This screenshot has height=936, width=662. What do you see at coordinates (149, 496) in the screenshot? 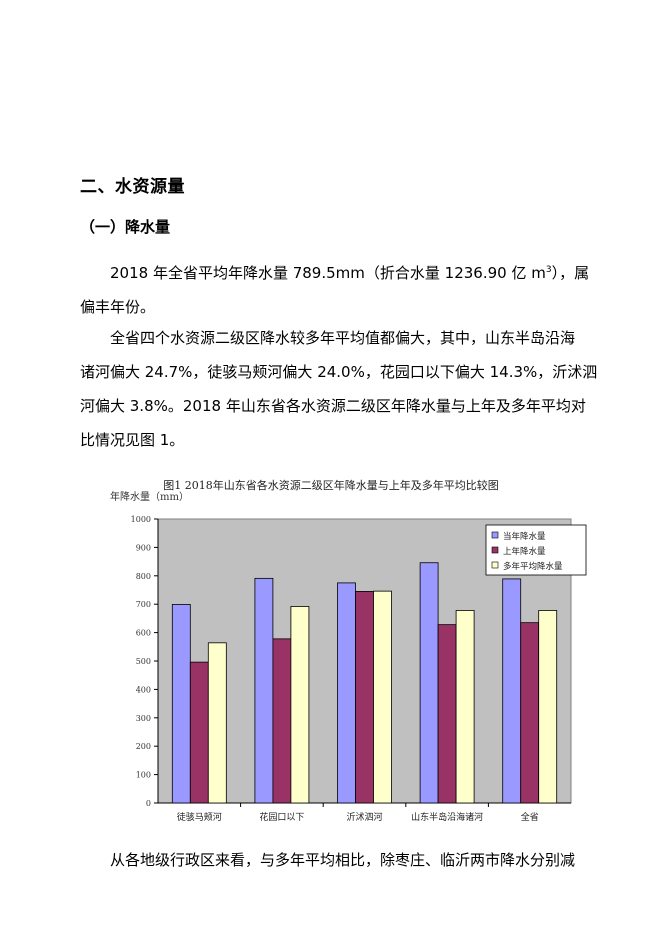
I see `y-axis-label: 年降水量（mm）` at bounding box center [149, 496].